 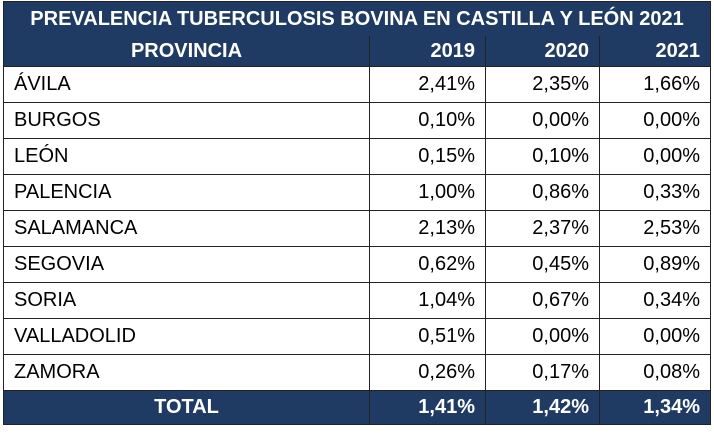 I want to click on value-cell-2021: 0,34%, so click(x=655, y=300).